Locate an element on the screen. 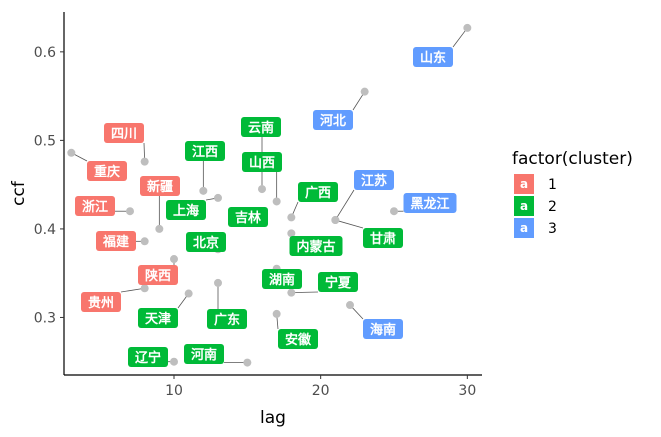 Image resolution: width=661 pixels, height=437 pixels. y-axis-title: ccf is located at coordinates (19, 193).